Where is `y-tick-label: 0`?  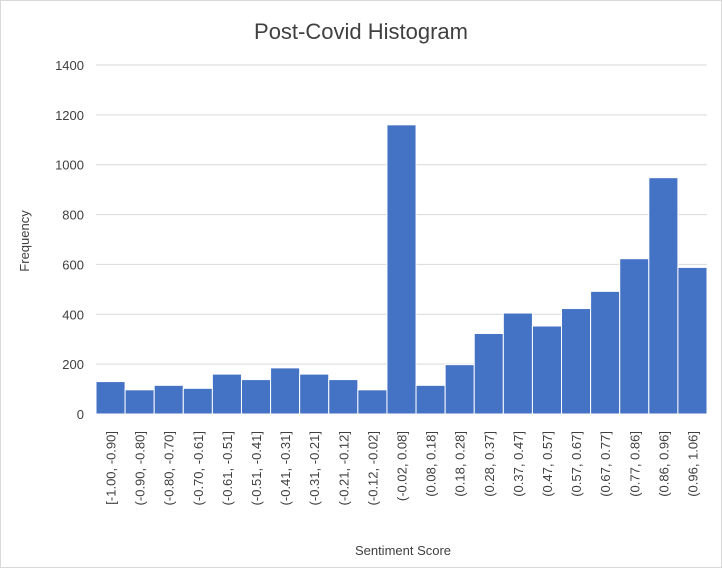 y-tick-label: 0 is located at coordinates (80, 414).